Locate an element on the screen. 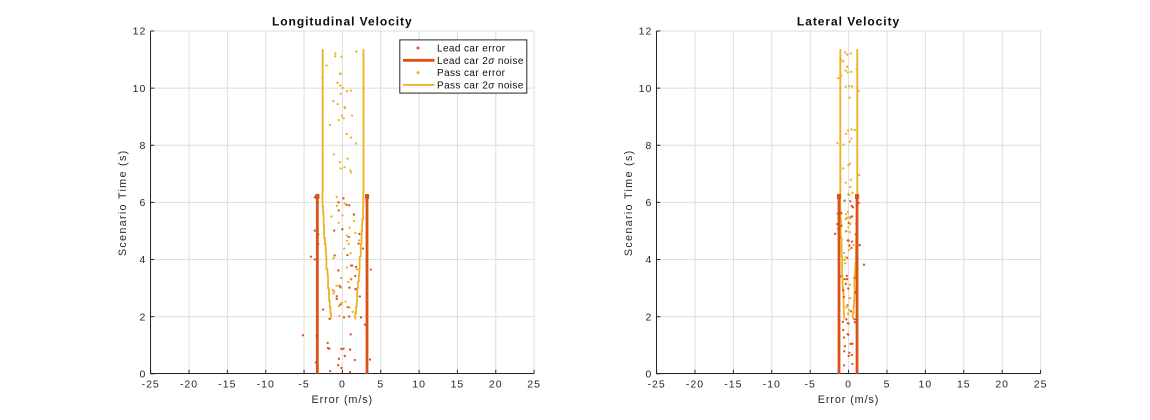  svg-text: Pass car 2σ noise is located at coordinates (480, 85).